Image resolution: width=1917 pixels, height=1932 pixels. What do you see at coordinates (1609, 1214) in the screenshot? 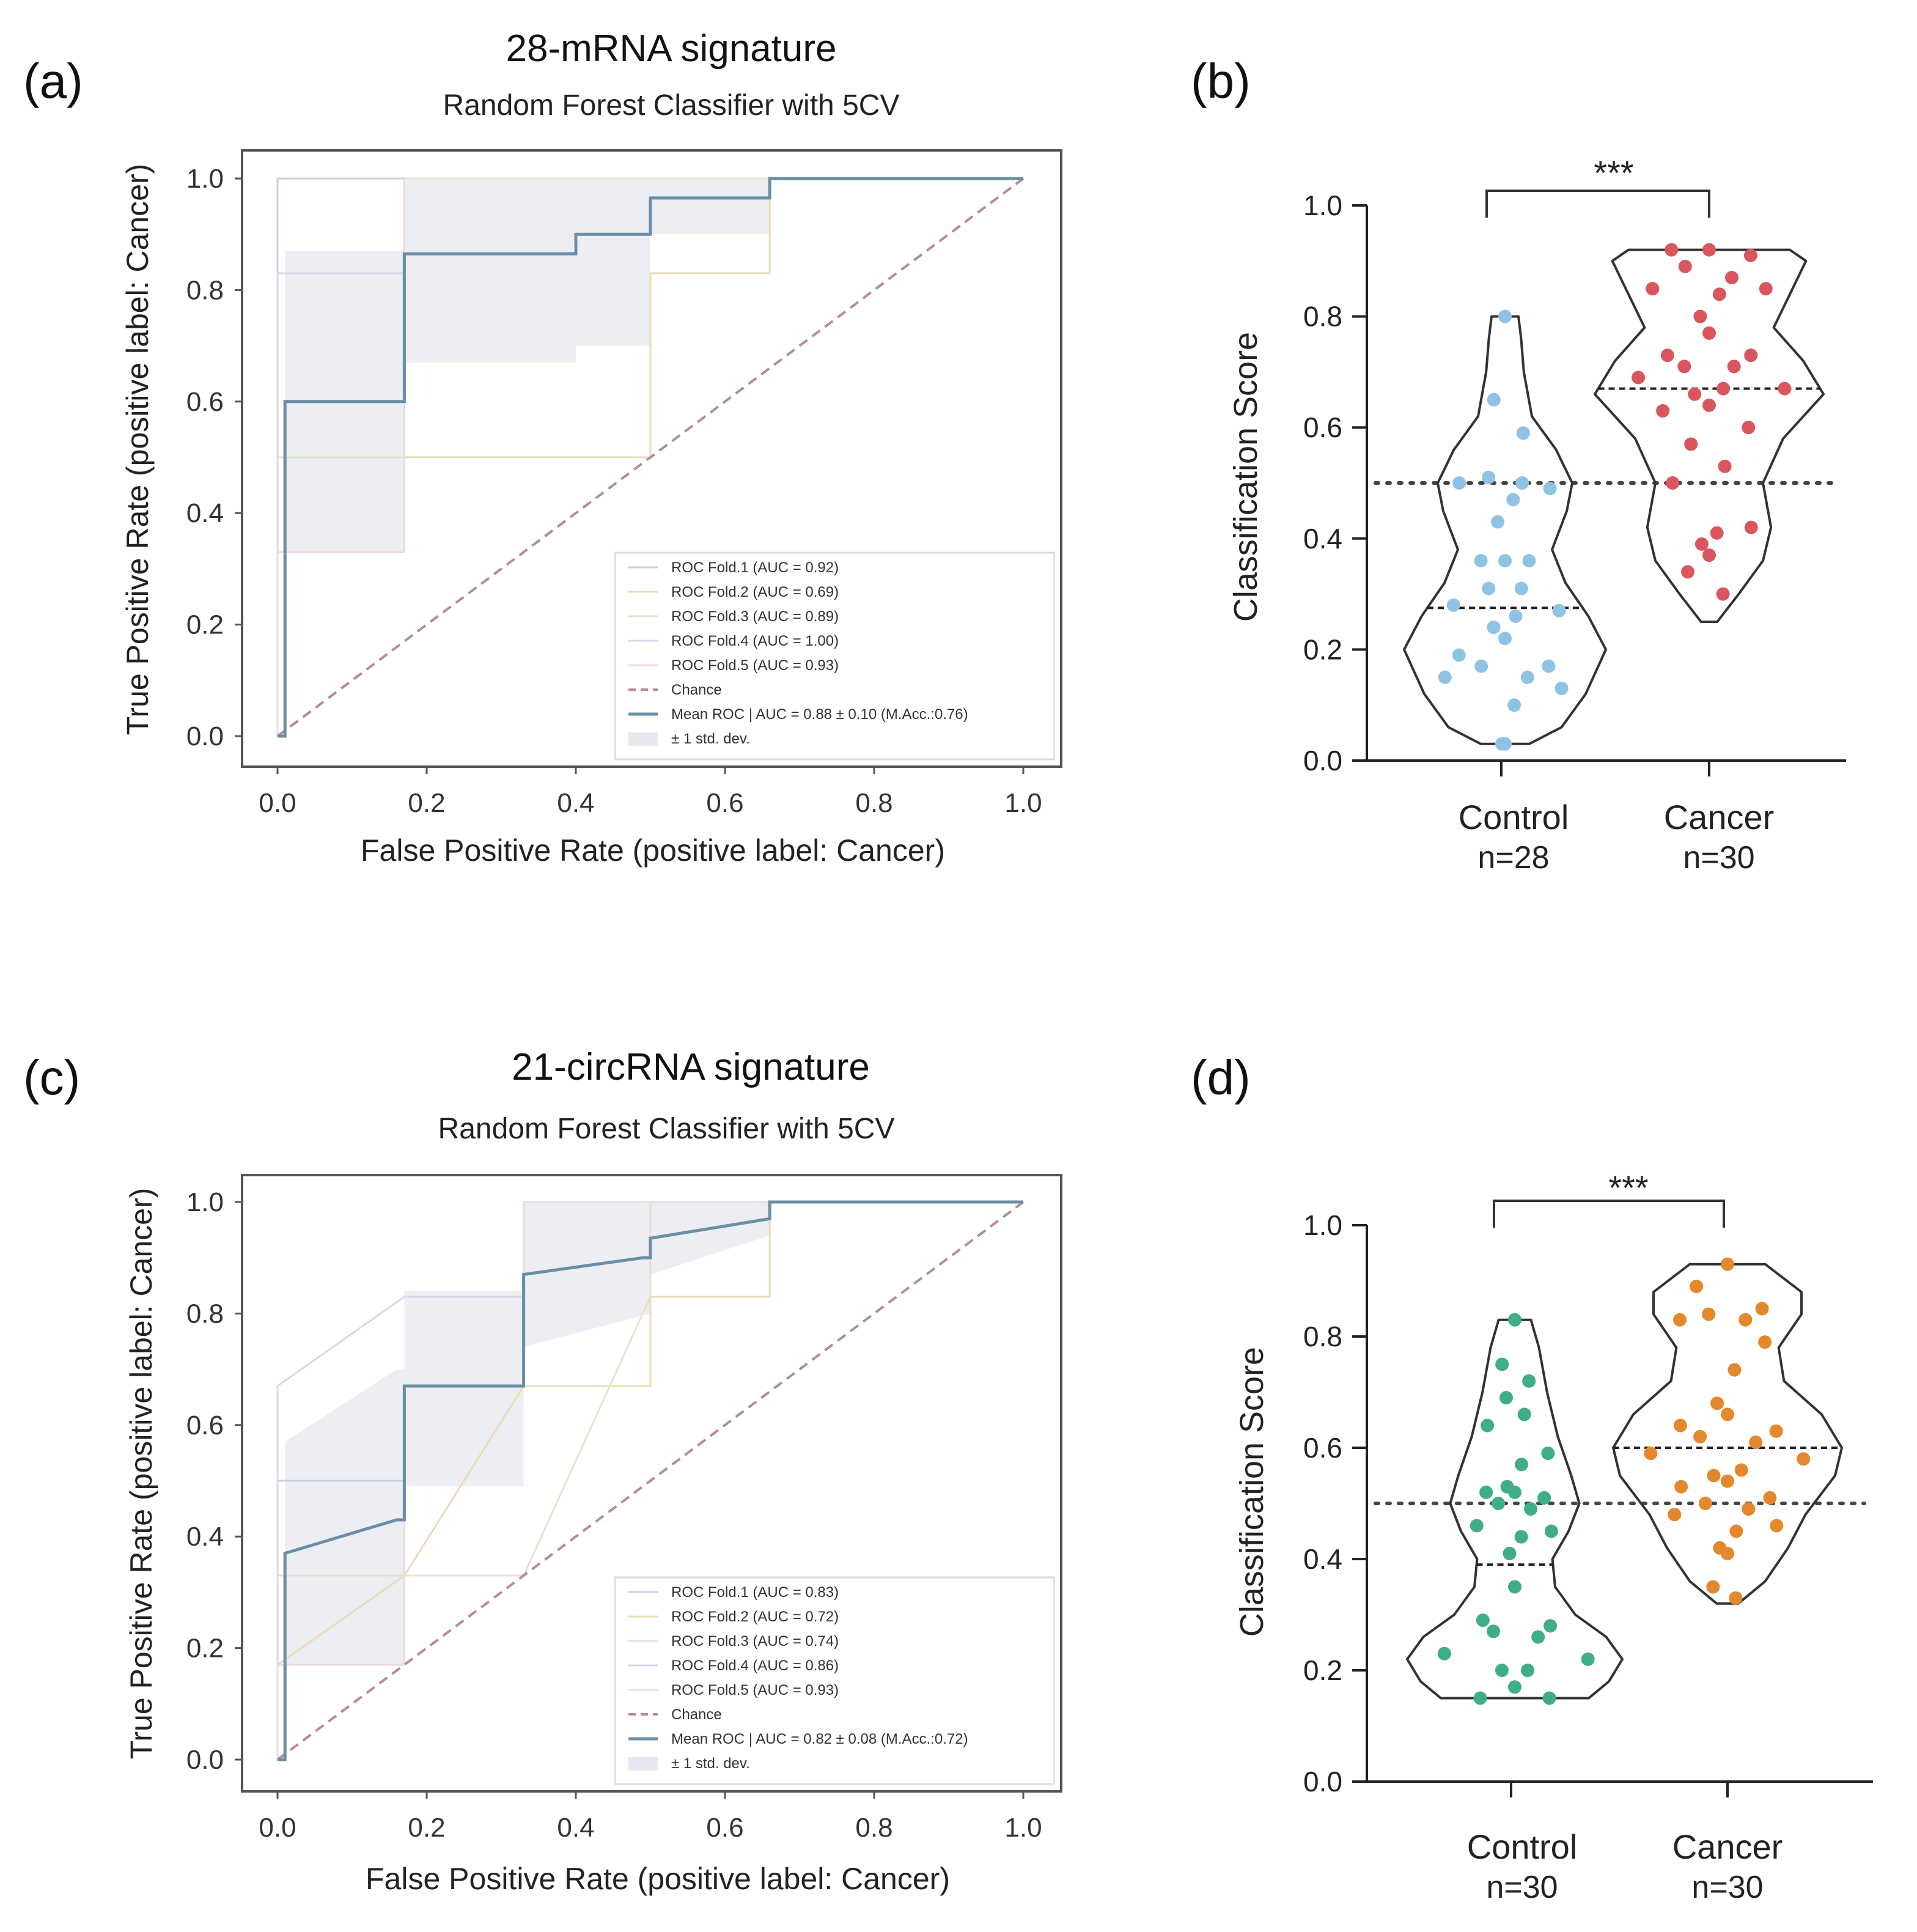
I see `significance-bracket` at bounding box center [1609, 1214].